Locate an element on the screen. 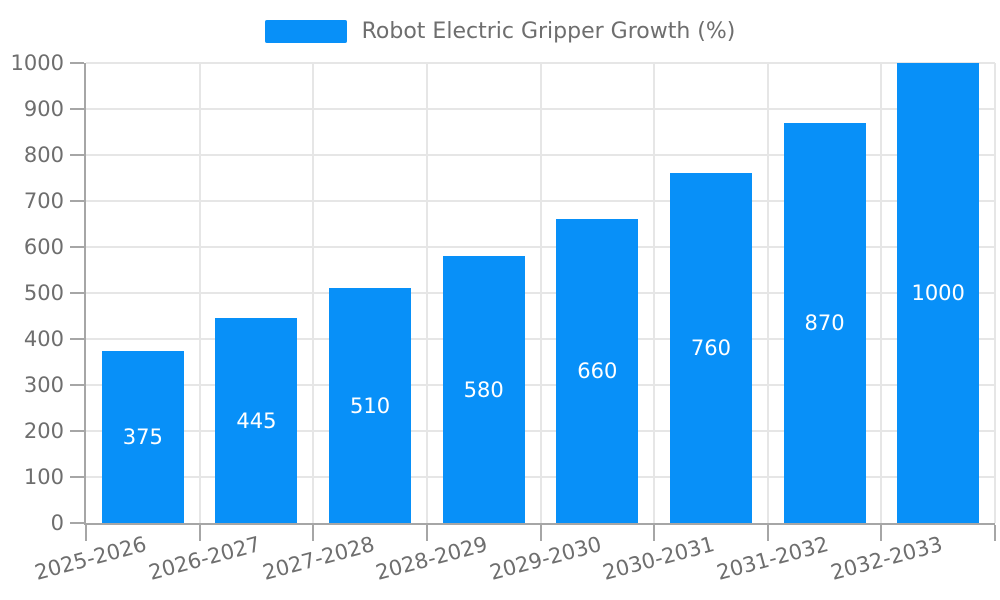  legend-swatch is located at coordinates (305, 31).